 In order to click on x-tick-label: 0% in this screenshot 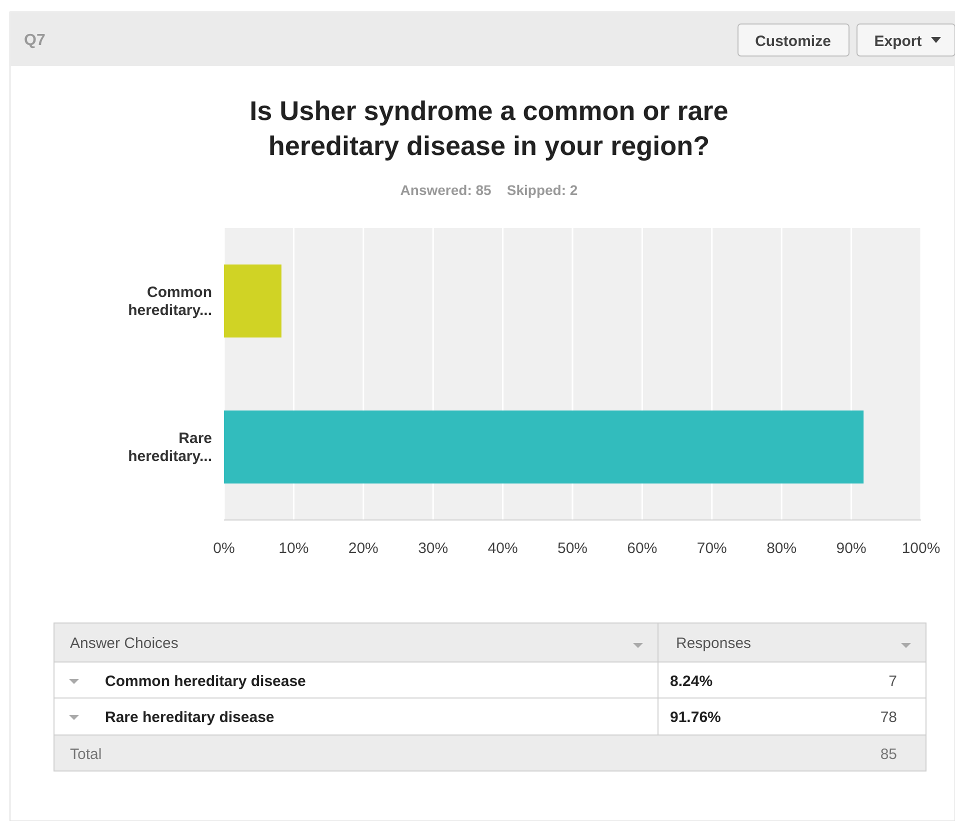, I will do `click(224, 548)`.